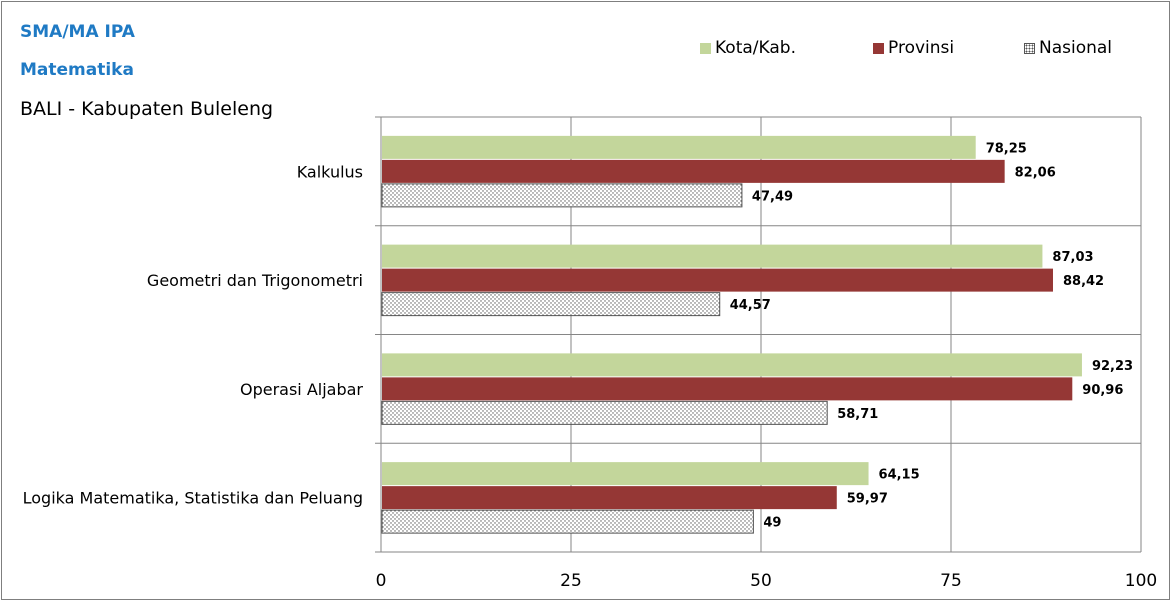 The image size is (1173, 603). What do you see at coordinates (921, 48) in the screenshot?
I see `legend-label-provinsi: Provinsi` at bounding box center [921, 48].